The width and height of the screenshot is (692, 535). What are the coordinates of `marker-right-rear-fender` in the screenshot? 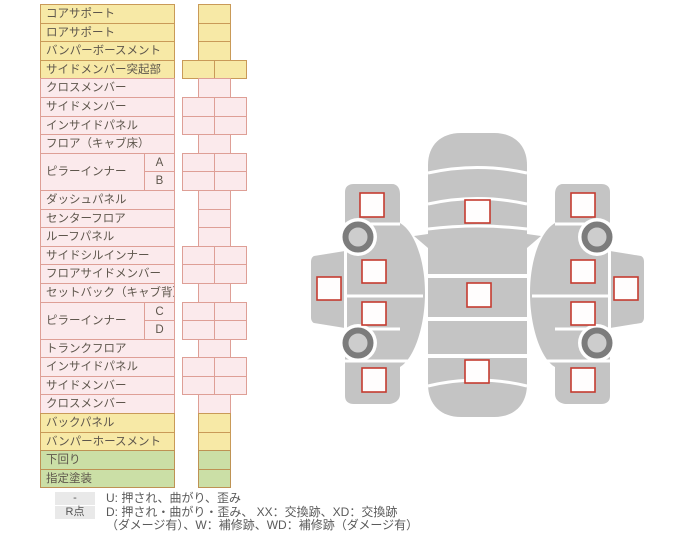 It's located at (583, 380).